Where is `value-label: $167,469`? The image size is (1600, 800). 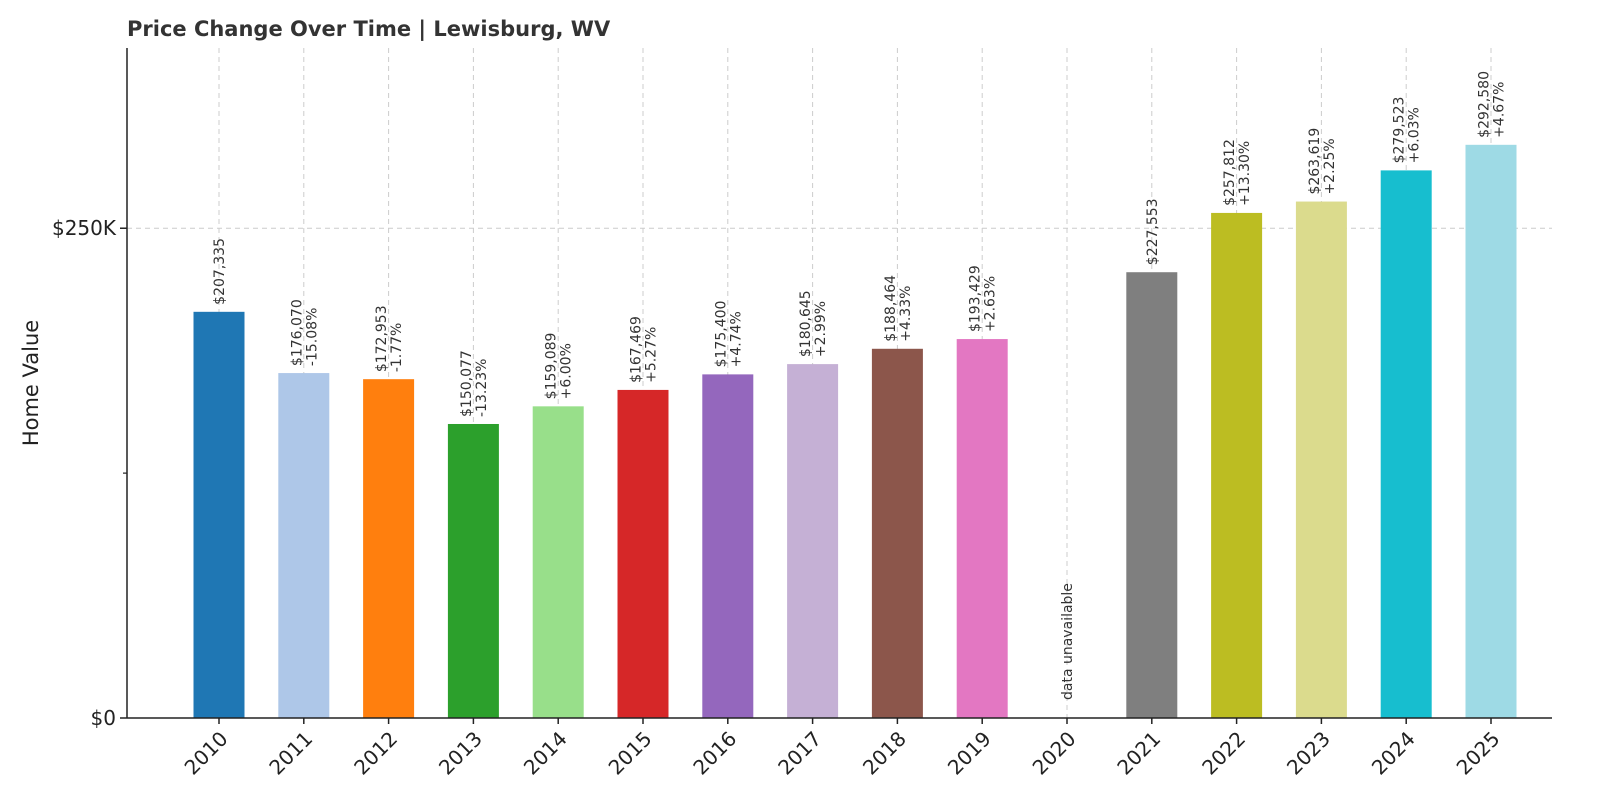 value-label: $167,469 is located at coordinates (637, 349).